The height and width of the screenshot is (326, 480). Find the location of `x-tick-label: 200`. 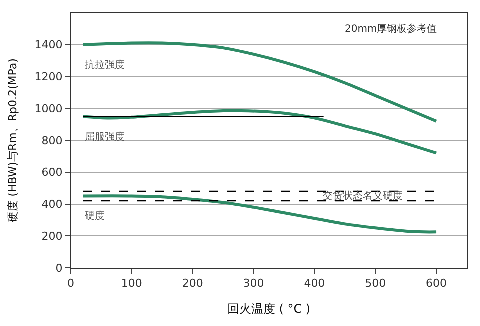

x-tick-label: 200 is located at coordinates (193, 283).